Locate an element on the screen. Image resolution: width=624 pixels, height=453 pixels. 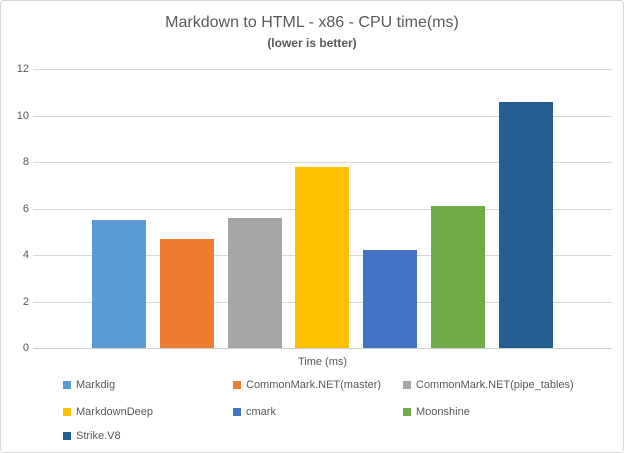
legend-label: MarkdownDeep is located at coordinates (115, 412).